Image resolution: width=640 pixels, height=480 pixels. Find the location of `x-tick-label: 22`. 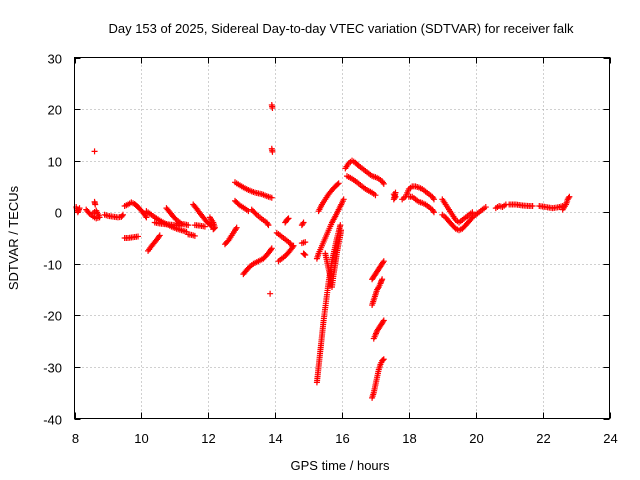

x-tick-label: 22 is located at coordinates (543, 438).